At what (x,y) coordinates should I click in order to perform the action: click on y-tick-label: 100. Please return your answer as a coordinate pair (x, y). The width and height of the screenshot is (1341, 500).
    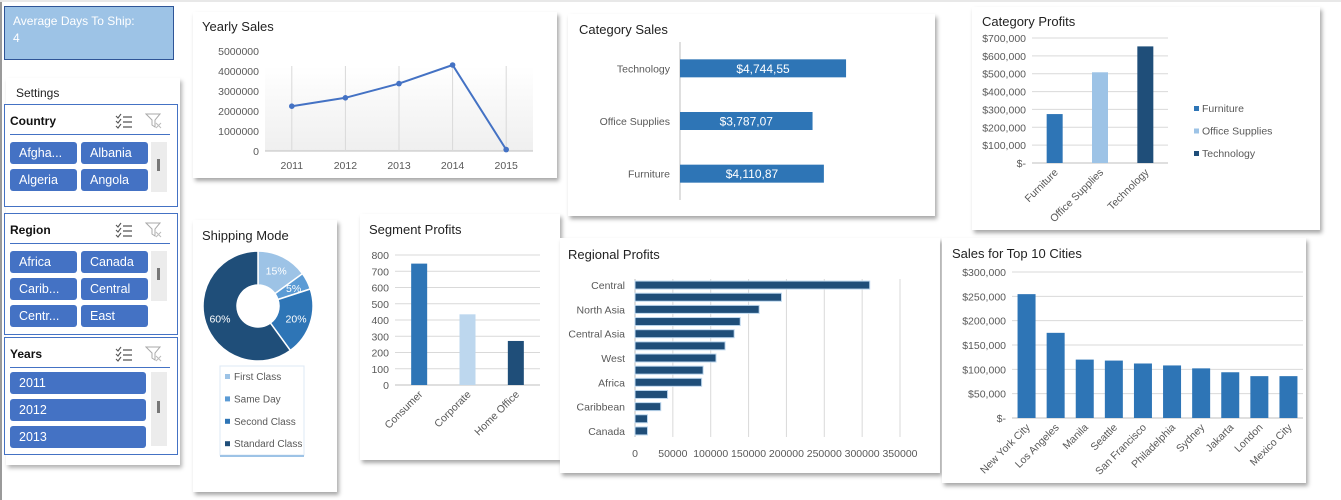
    Looking at the image, I should click on (380, 370).